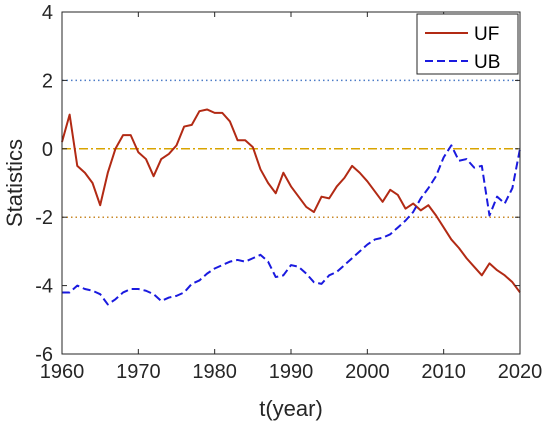  I want to click on x-tick-label: 2000, so click(367, 372).